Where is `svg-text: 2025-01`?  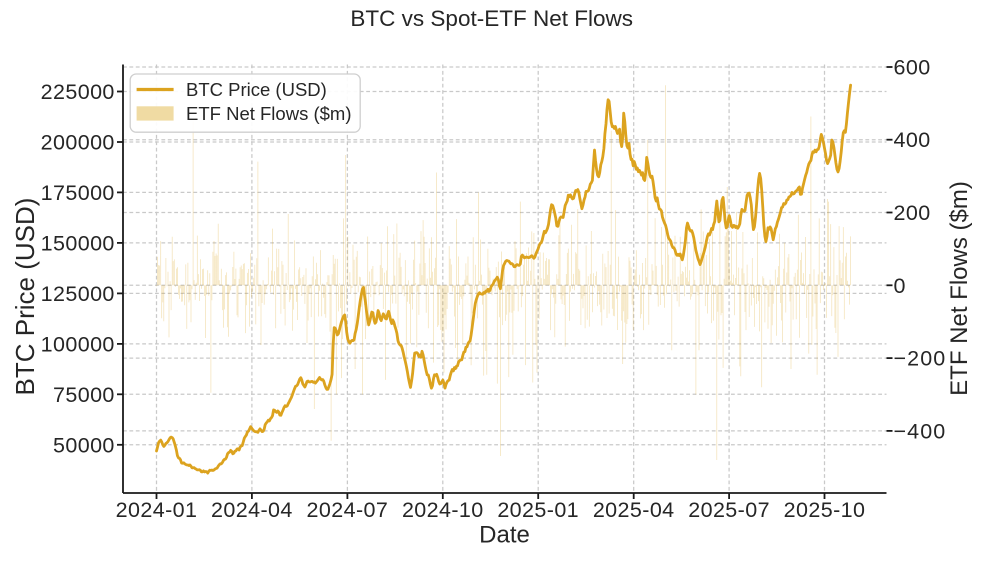
svg-text: 2025-01 is located at coordinates (538, 510).